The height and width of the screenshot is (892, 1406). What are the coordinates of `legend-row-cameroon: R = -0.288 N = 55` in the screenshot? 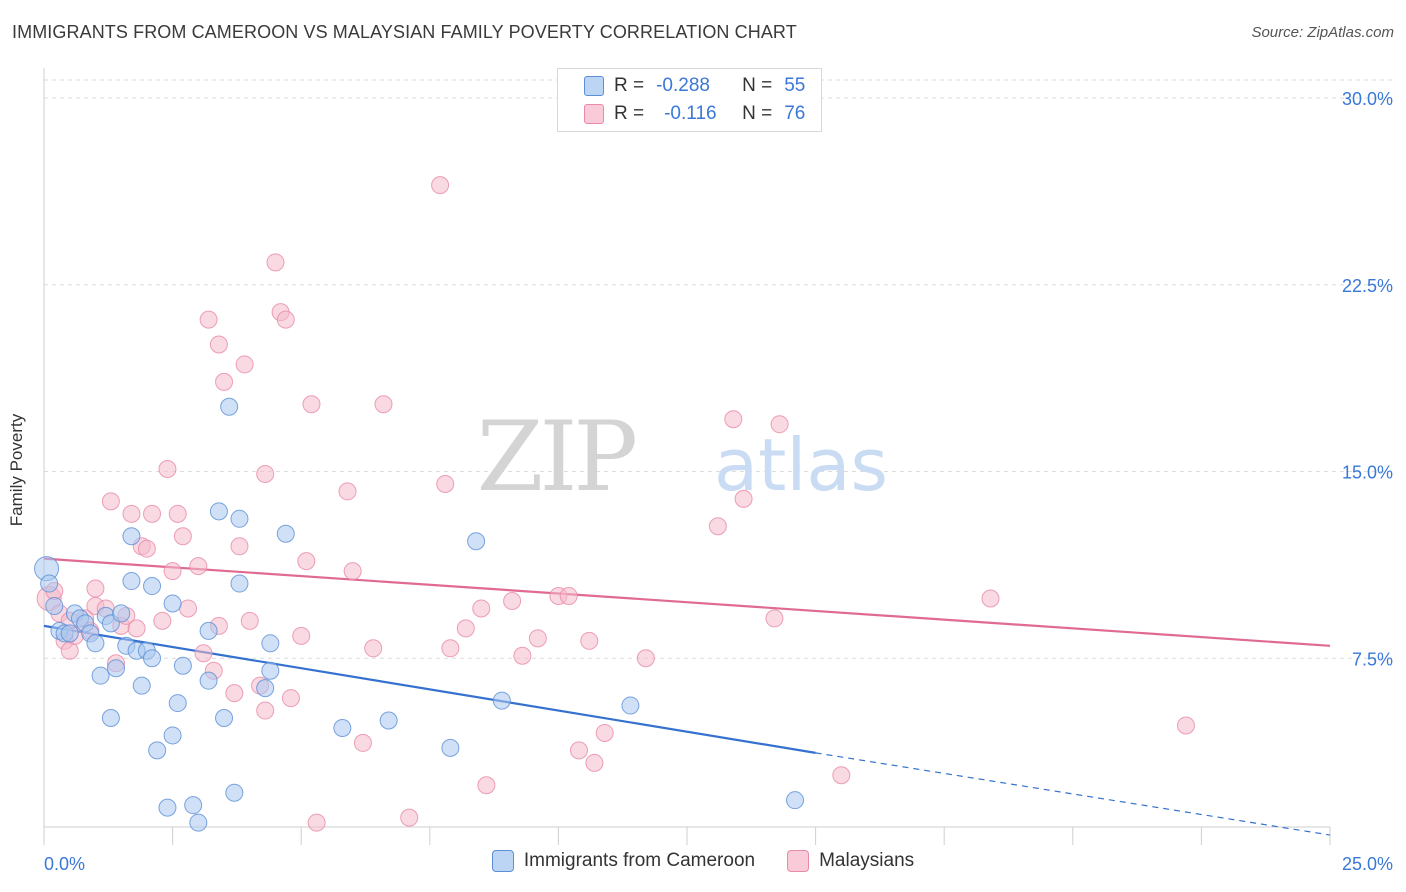 It's located at (681, 86).